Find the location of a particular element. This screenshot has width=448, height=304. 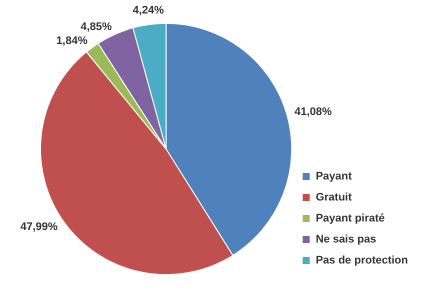

legend-label: Gratuit is located at coordinates (334, 198).